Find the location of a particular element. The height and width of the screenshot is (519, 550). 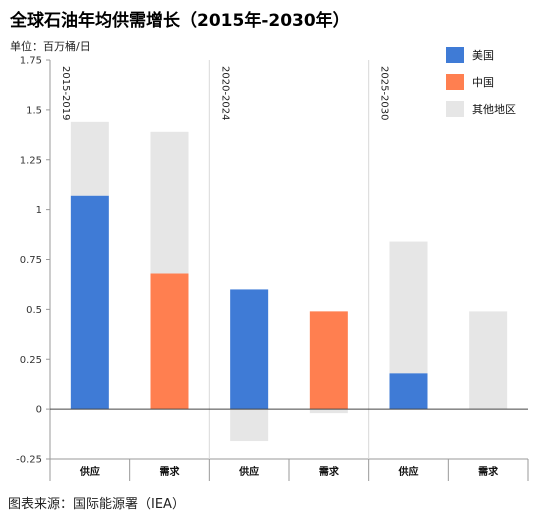

y-tick-label: 0 is located at coordinates (39, 410).